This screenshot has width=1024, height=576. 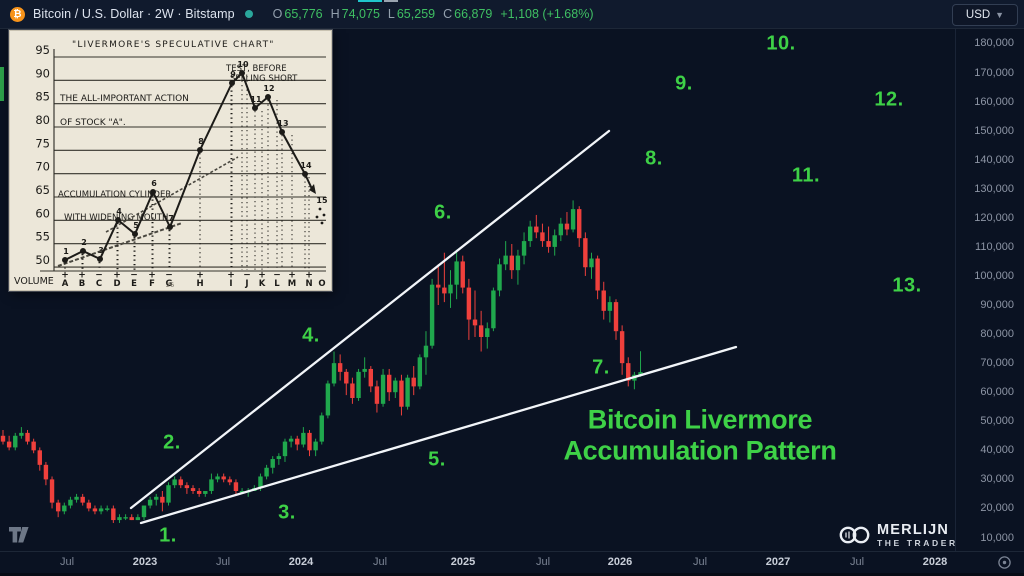 I want to click on clipped-object-sliver, so click(x=2, y=84).